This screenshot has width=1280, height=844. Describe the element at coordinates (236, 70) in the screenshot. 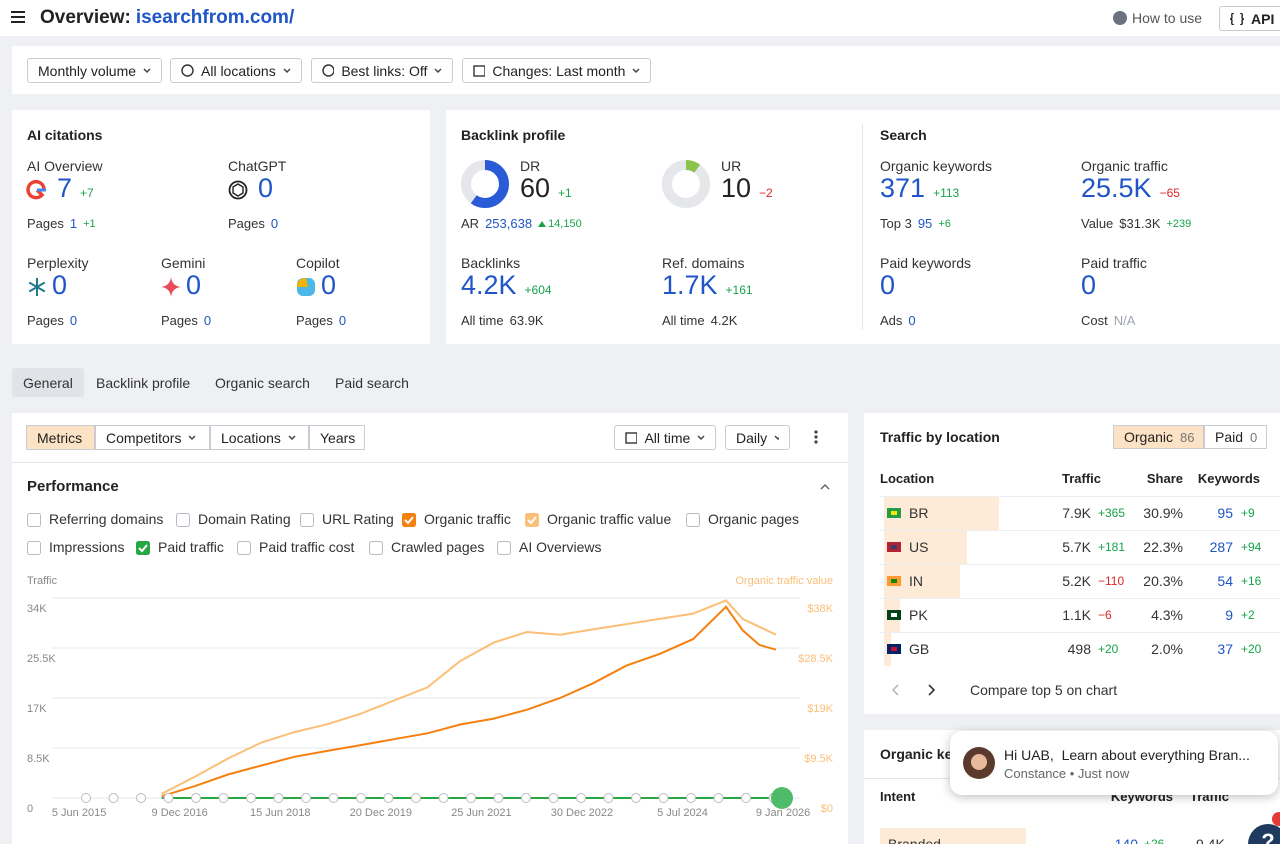

I see `filter-button: All locations` at that location.